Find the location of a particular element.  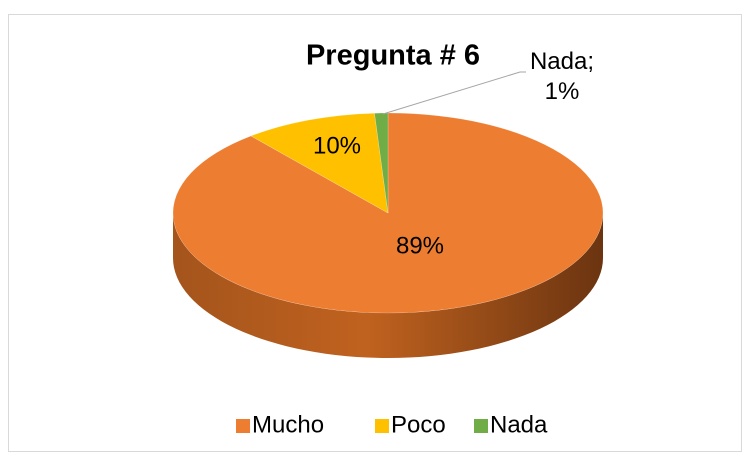

chart-title: Pregunta # 6 is located at coordinates (393, 56).